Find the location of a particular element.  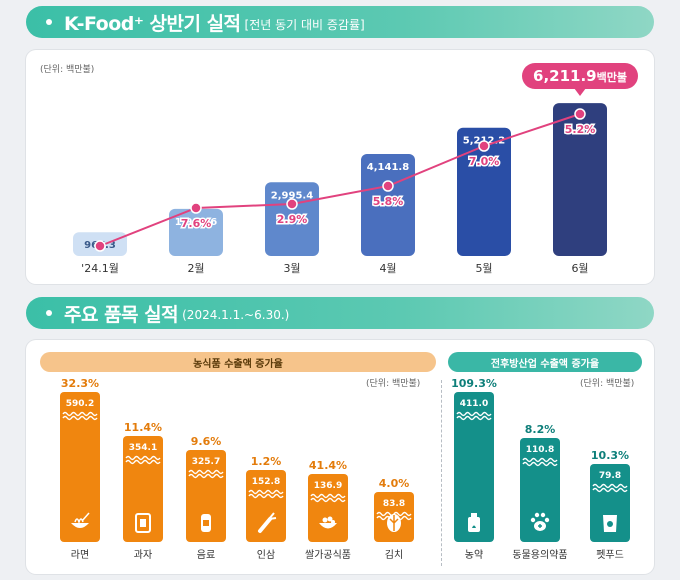

section-header-kfood: K-Food⁺ 상반기 실적 [전년 동기 대비 증감률] is located at coordinates (340, 22).